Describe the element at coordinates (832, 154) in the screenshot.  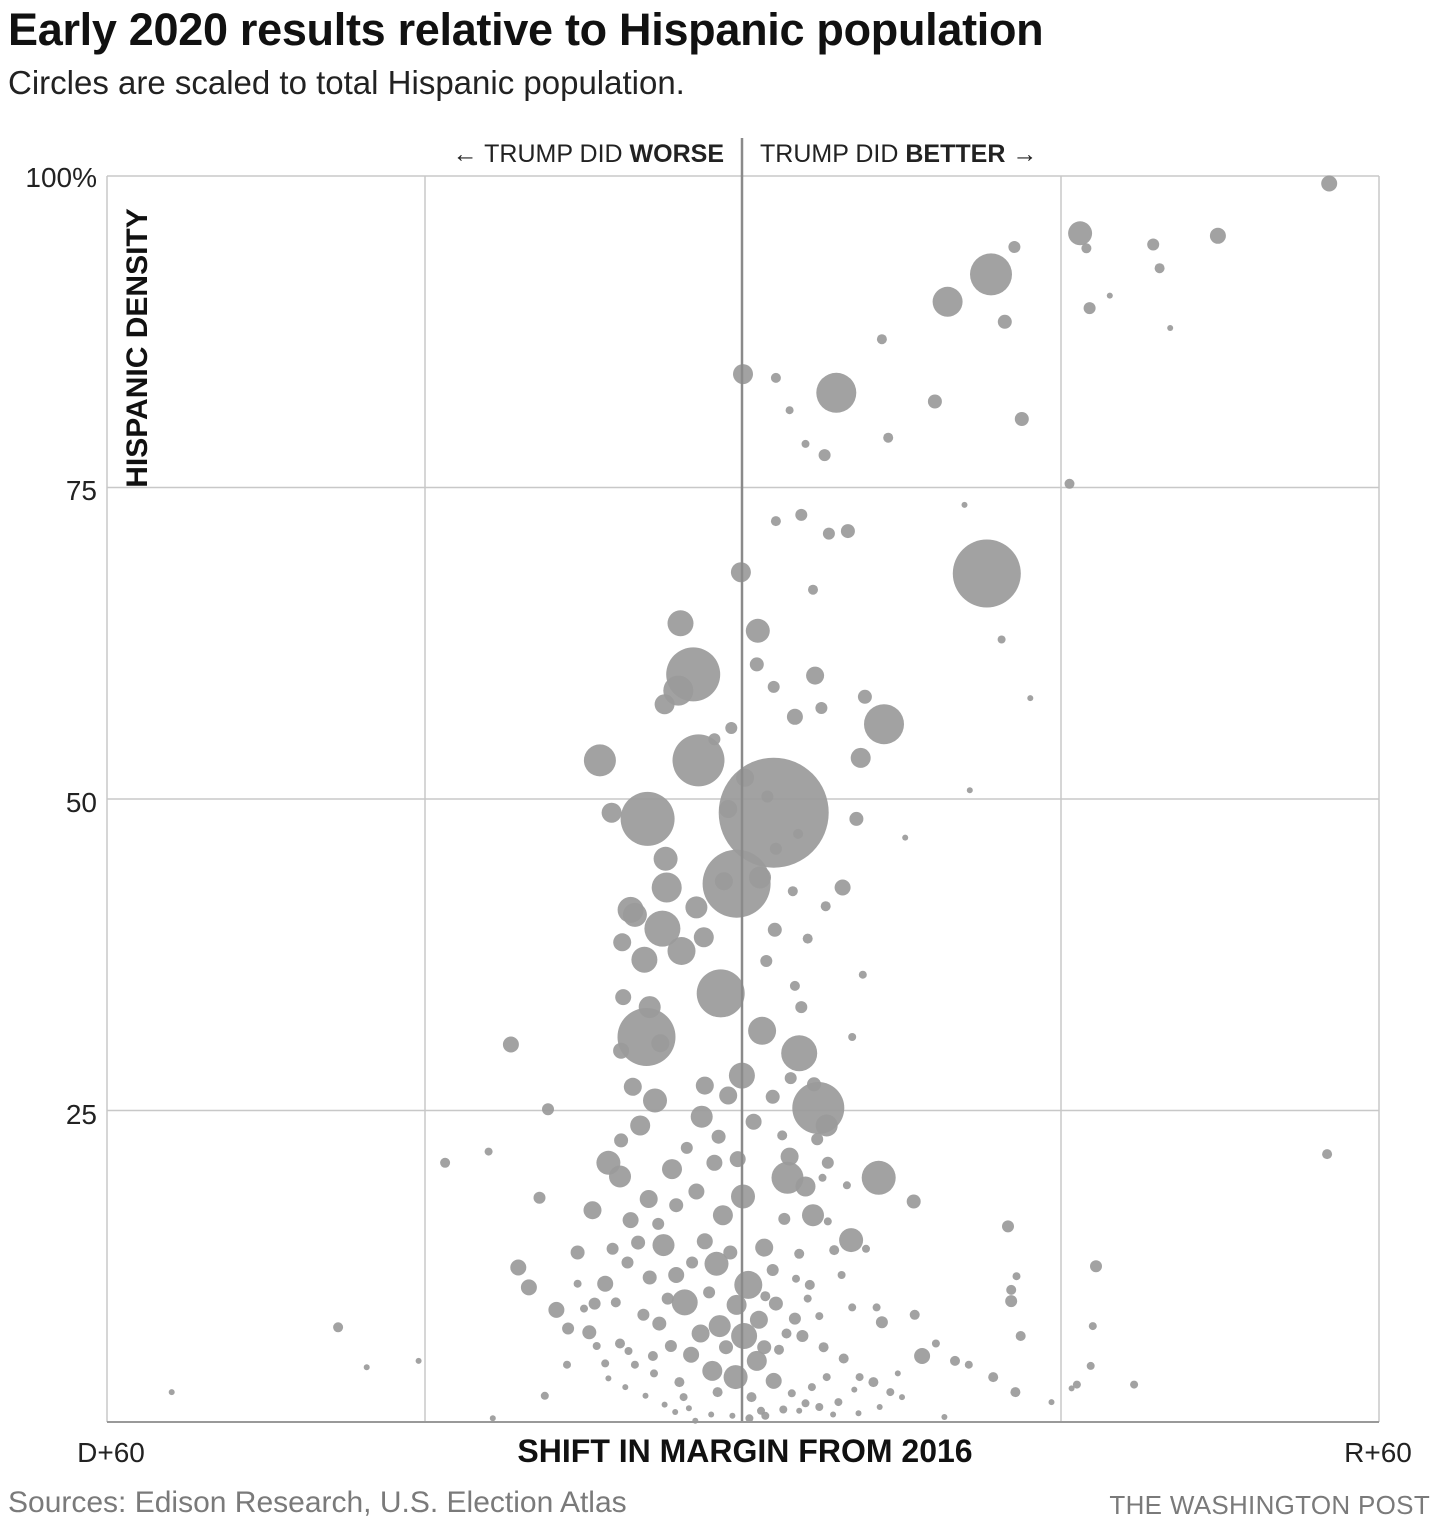
I see `direction-label-better-prefix: TRUMP DID` at that location.